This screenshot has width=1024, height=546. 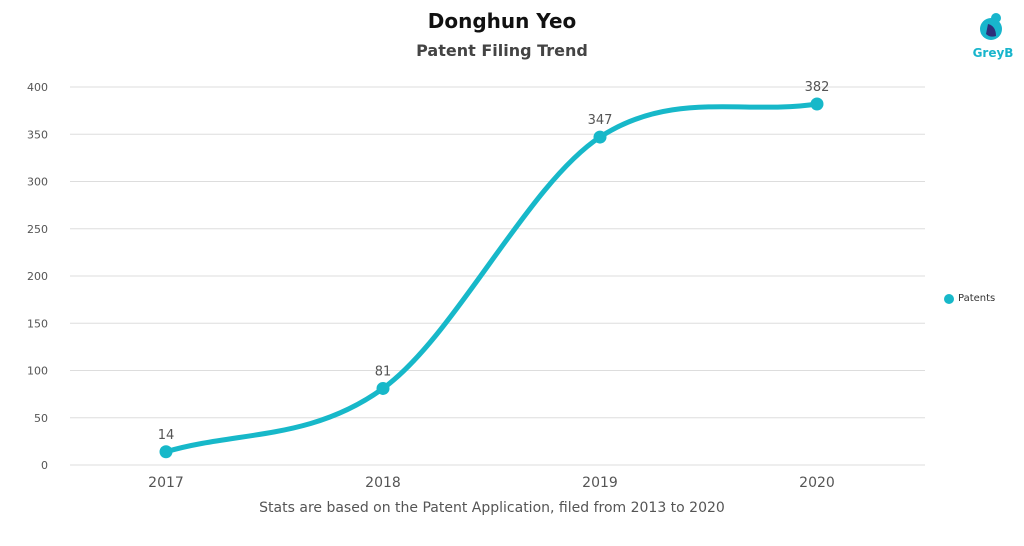 I want to click on y-tick-label: 200, so click(x=37, y=276).